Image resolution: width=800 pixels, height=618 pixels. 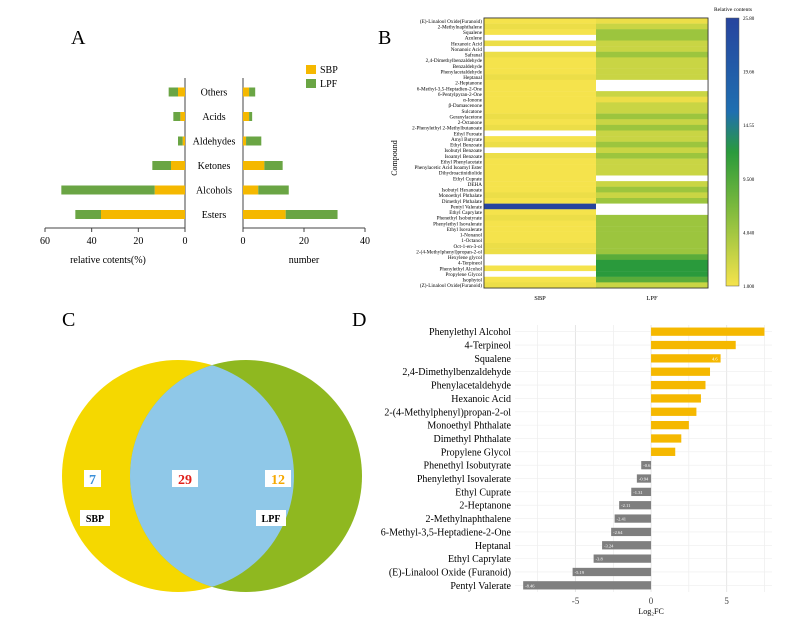 What do you see at coordinates (465, 213) in the screenshot?
I see `heatmap-row-label: Ethyl Caprylate` at bounding box center [465, 213].